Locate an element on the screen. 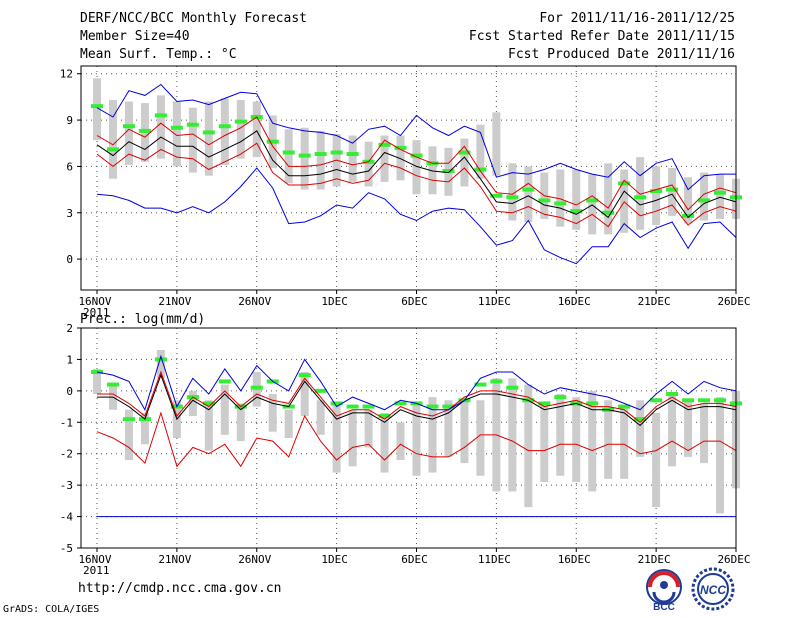 The width and height of the screenshot is (800, 618). series-max-line is located at coordinates (416, 137).